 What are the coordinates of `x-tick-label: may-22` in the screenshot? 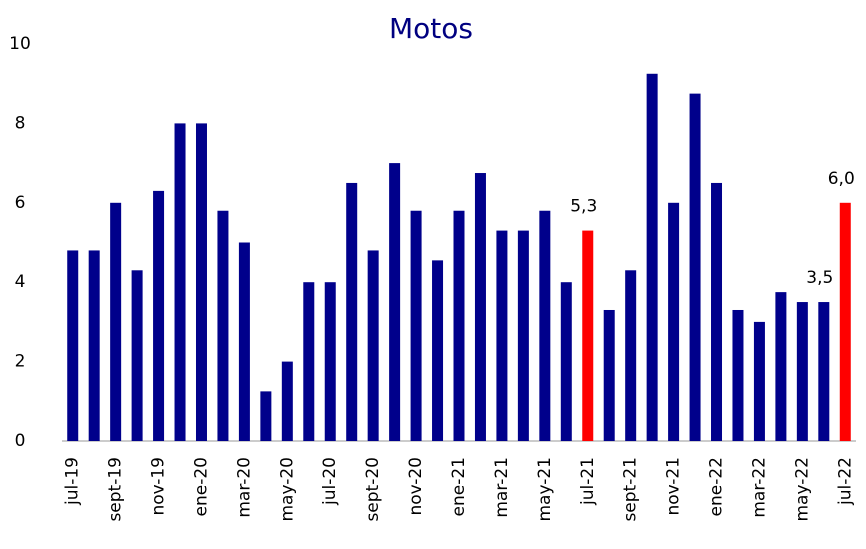 It's located at (802, 489).